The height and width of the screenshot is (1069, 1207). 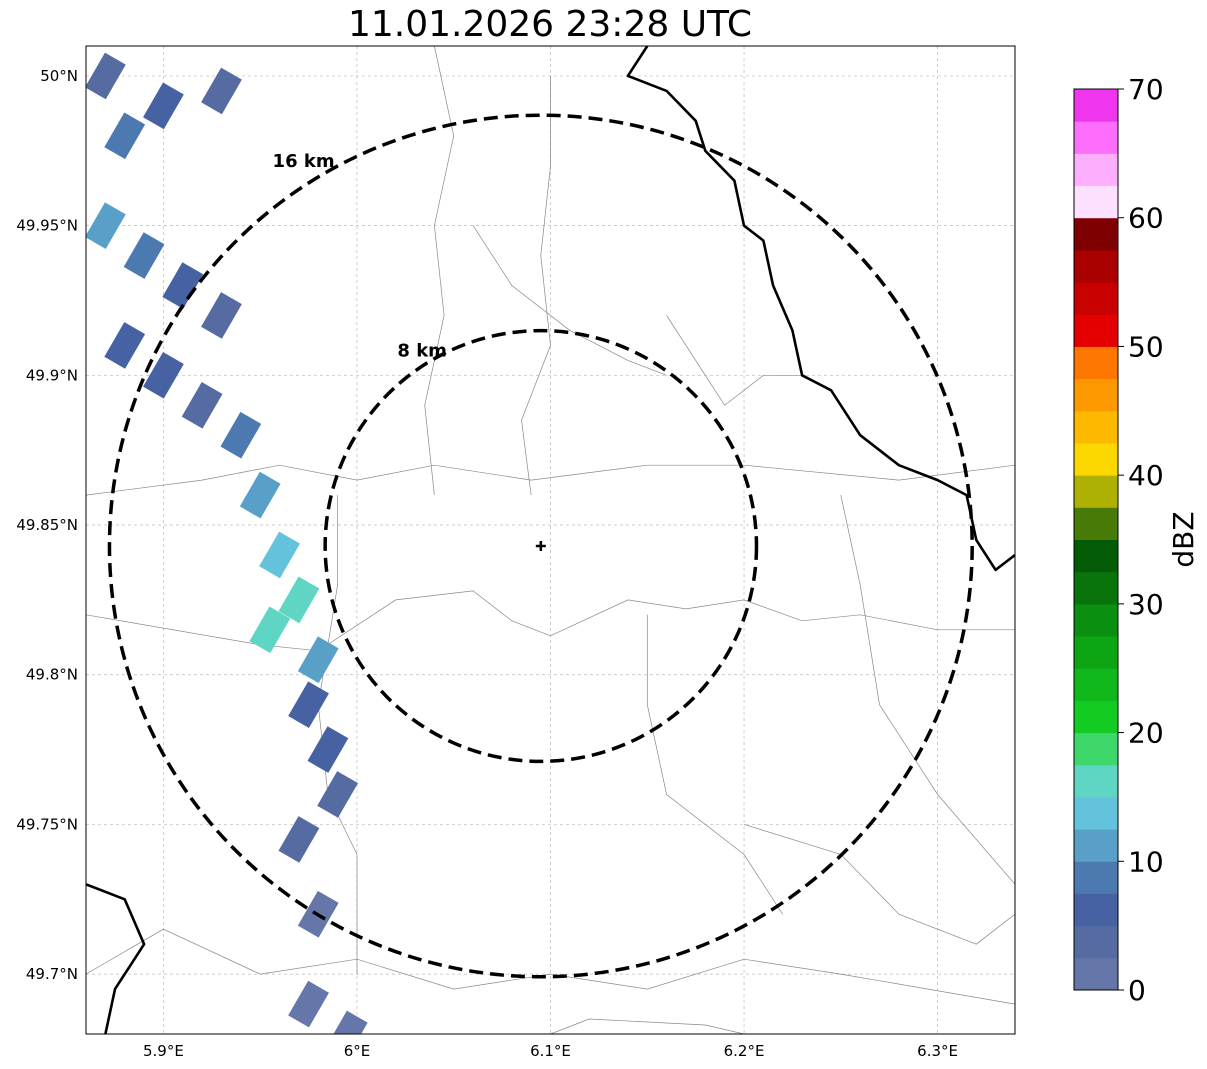 I want to click on lon-tick-label: 6.3°E, so click(x=937, y=1051).